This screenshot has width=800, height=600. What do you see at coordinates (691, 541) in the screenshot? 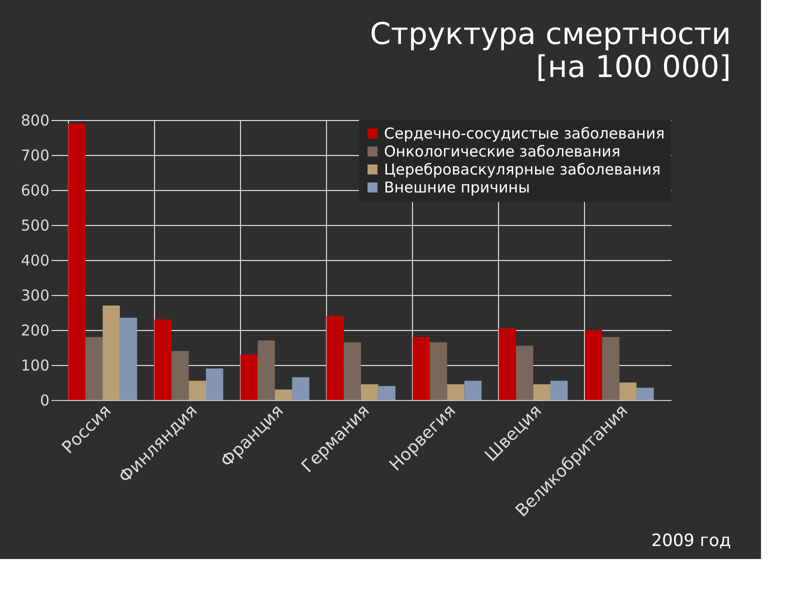
I see `text: 2009 год` at bounding box center [691, 541].